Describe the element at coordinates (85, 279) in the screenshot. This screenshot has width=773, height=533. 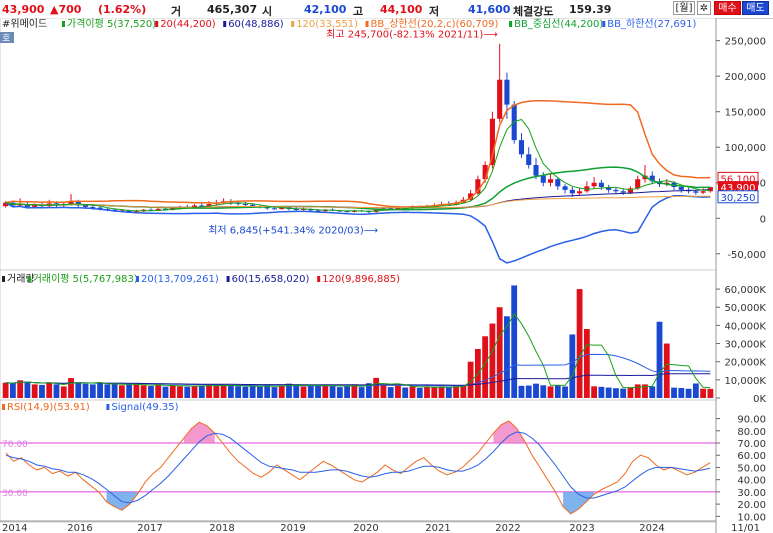
I see `volume-legend-item: 거래이평 5(5,767,983)` at that location.